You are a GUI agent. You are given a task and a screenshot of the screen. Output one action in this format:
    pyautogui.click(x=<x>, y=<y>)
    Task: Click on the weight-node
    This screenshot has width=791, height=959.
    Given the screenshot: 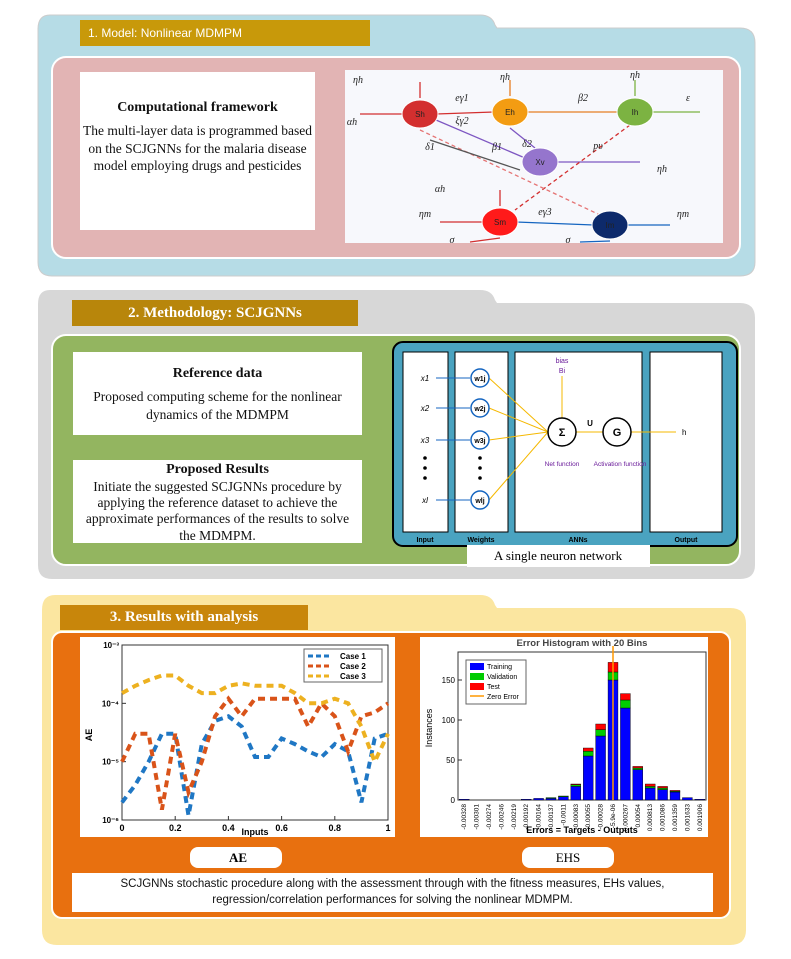 What is the action you would take?
    pyautogui.click(x=480, y=408)
    